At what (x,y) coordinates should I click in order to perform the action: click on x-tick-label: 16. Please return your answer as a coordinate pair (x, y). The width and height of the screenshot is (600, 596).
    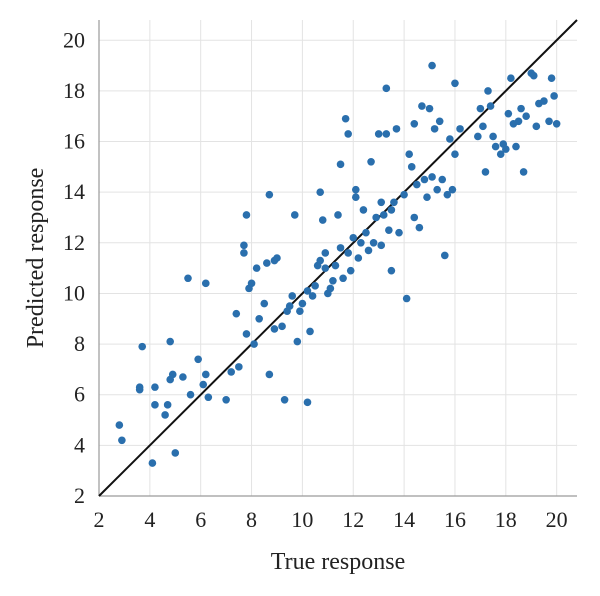
    Looking at the image, I should click on (455, 519).